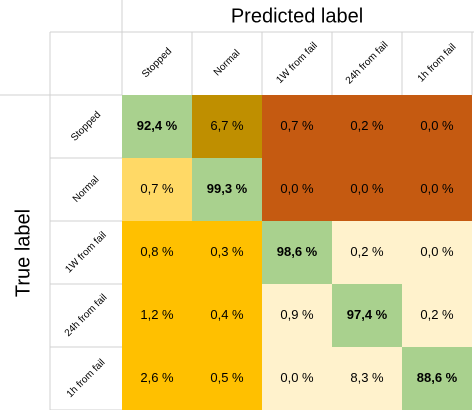 This screenshot has height=410, width=474. Describe the element at coordinates (85, 252) in the screenshot. I see `y-tick-label: 1W from fail` at that location.